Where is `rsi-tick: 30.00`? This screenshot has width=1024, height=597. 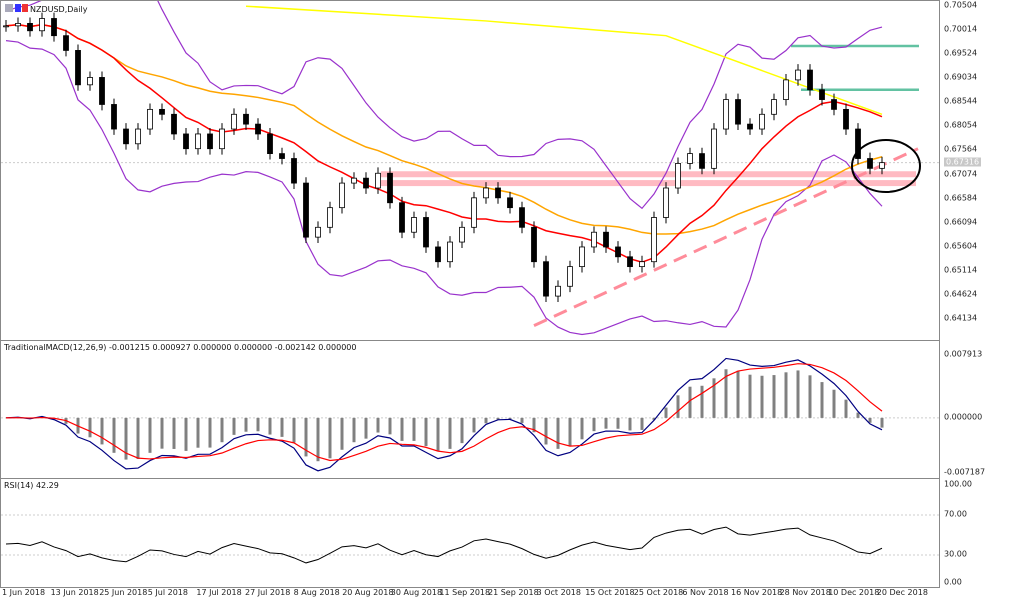
rsi-tick: 30.00 is located at coordinates (955, 554).